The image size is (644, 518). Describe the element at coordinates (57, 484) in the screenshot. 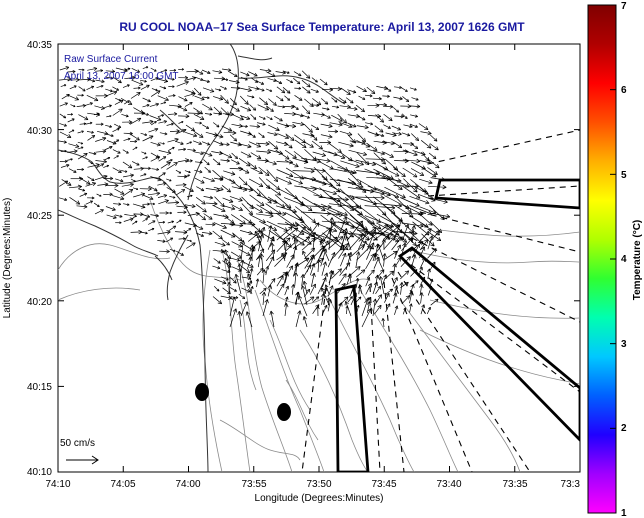

I see `x-tick-label: 74:10` at that location.